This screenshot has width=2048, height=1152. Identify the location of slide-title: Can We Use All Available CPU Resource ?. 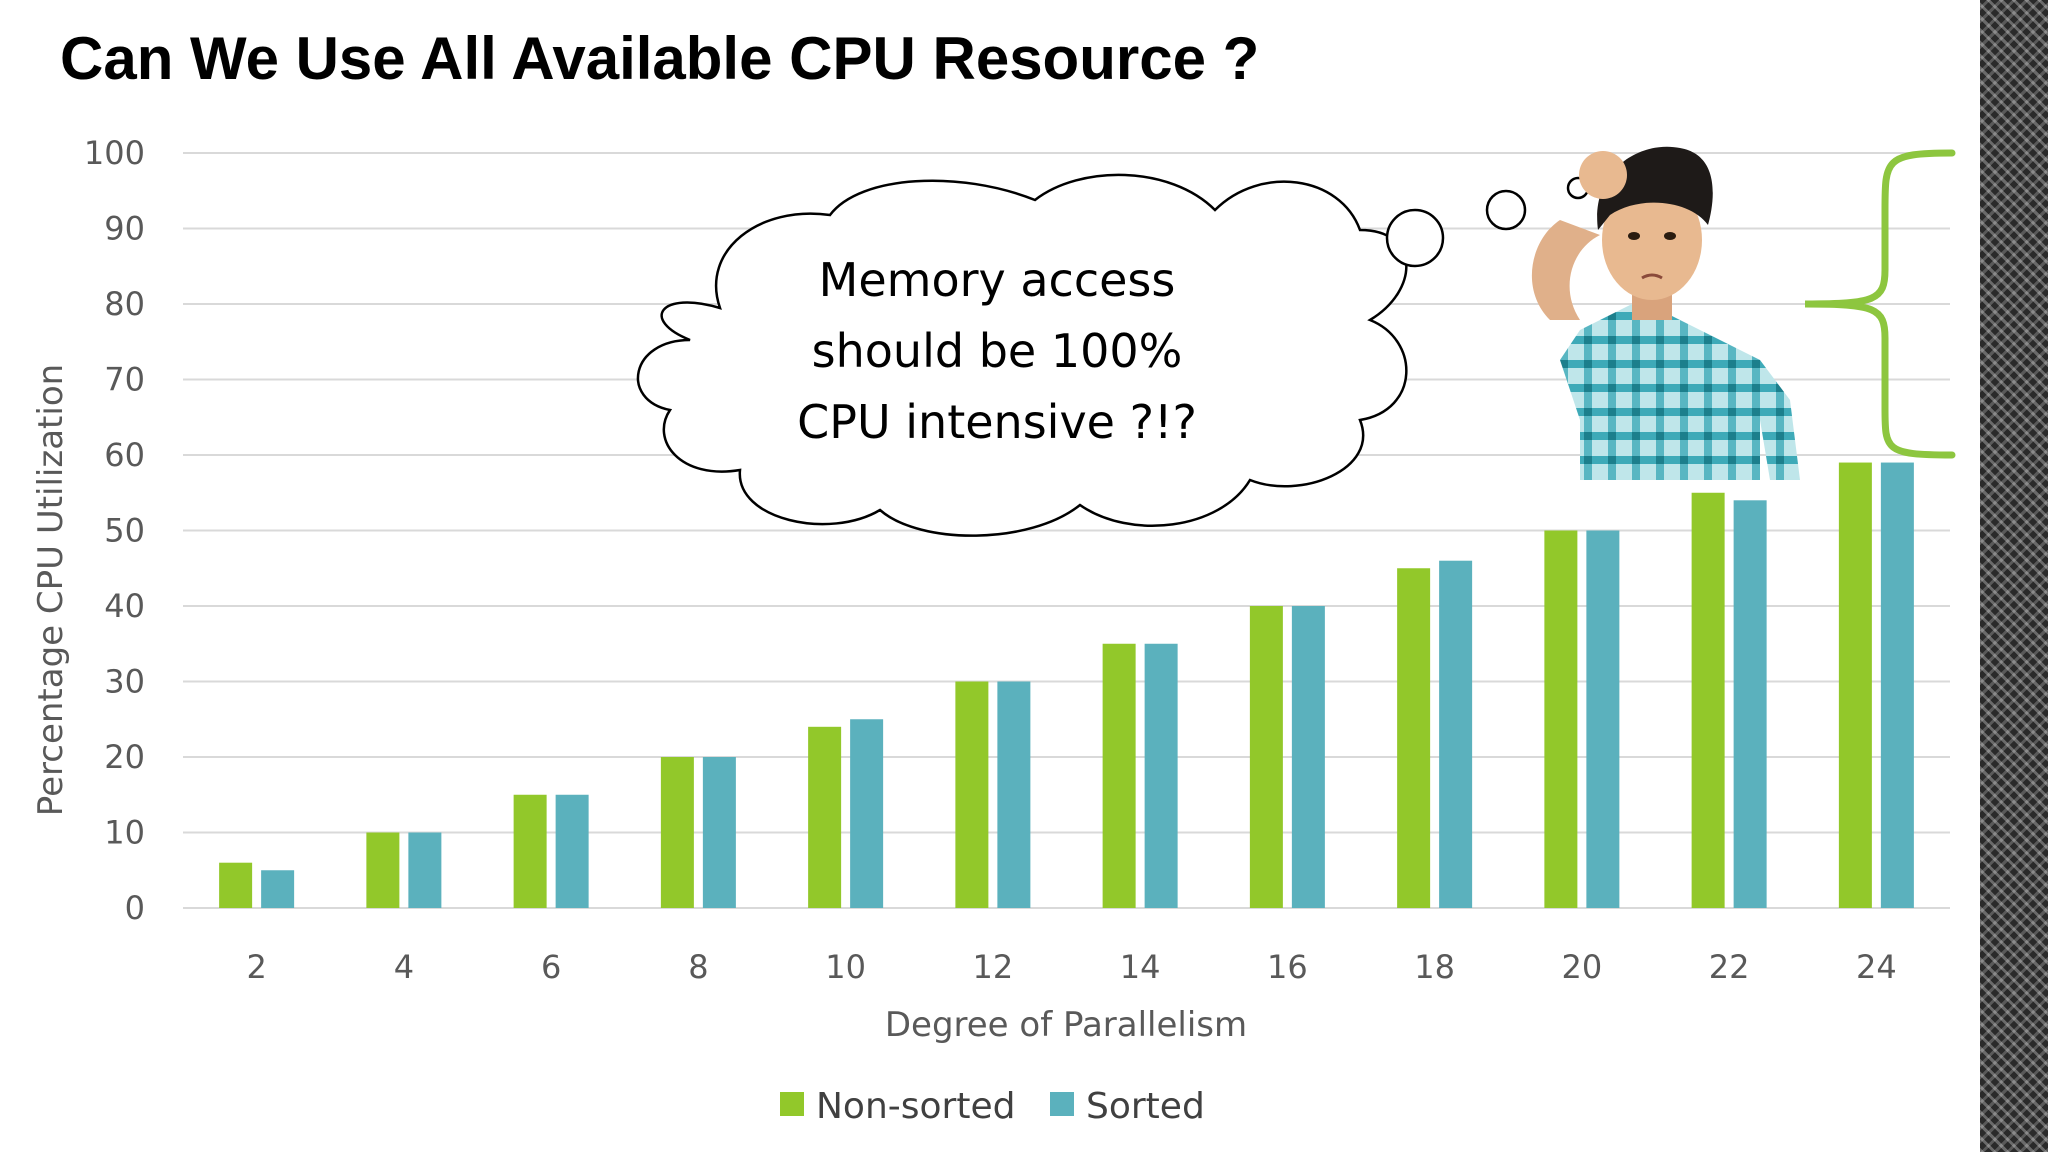
(660, 58).